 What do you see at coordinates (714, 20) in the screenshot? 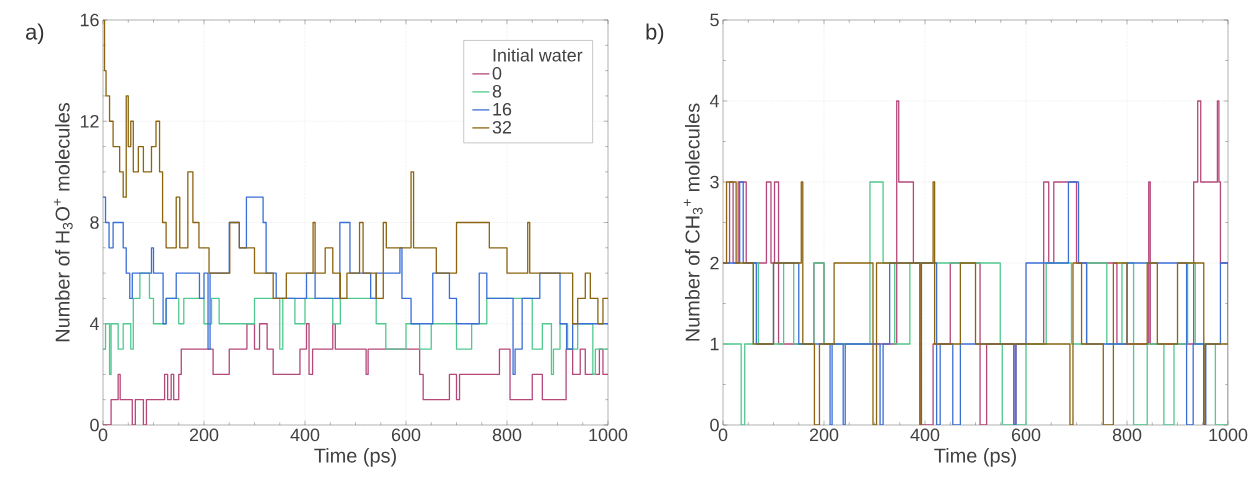
I see `y-tick-label: 5` at bounding box center [714, 20].